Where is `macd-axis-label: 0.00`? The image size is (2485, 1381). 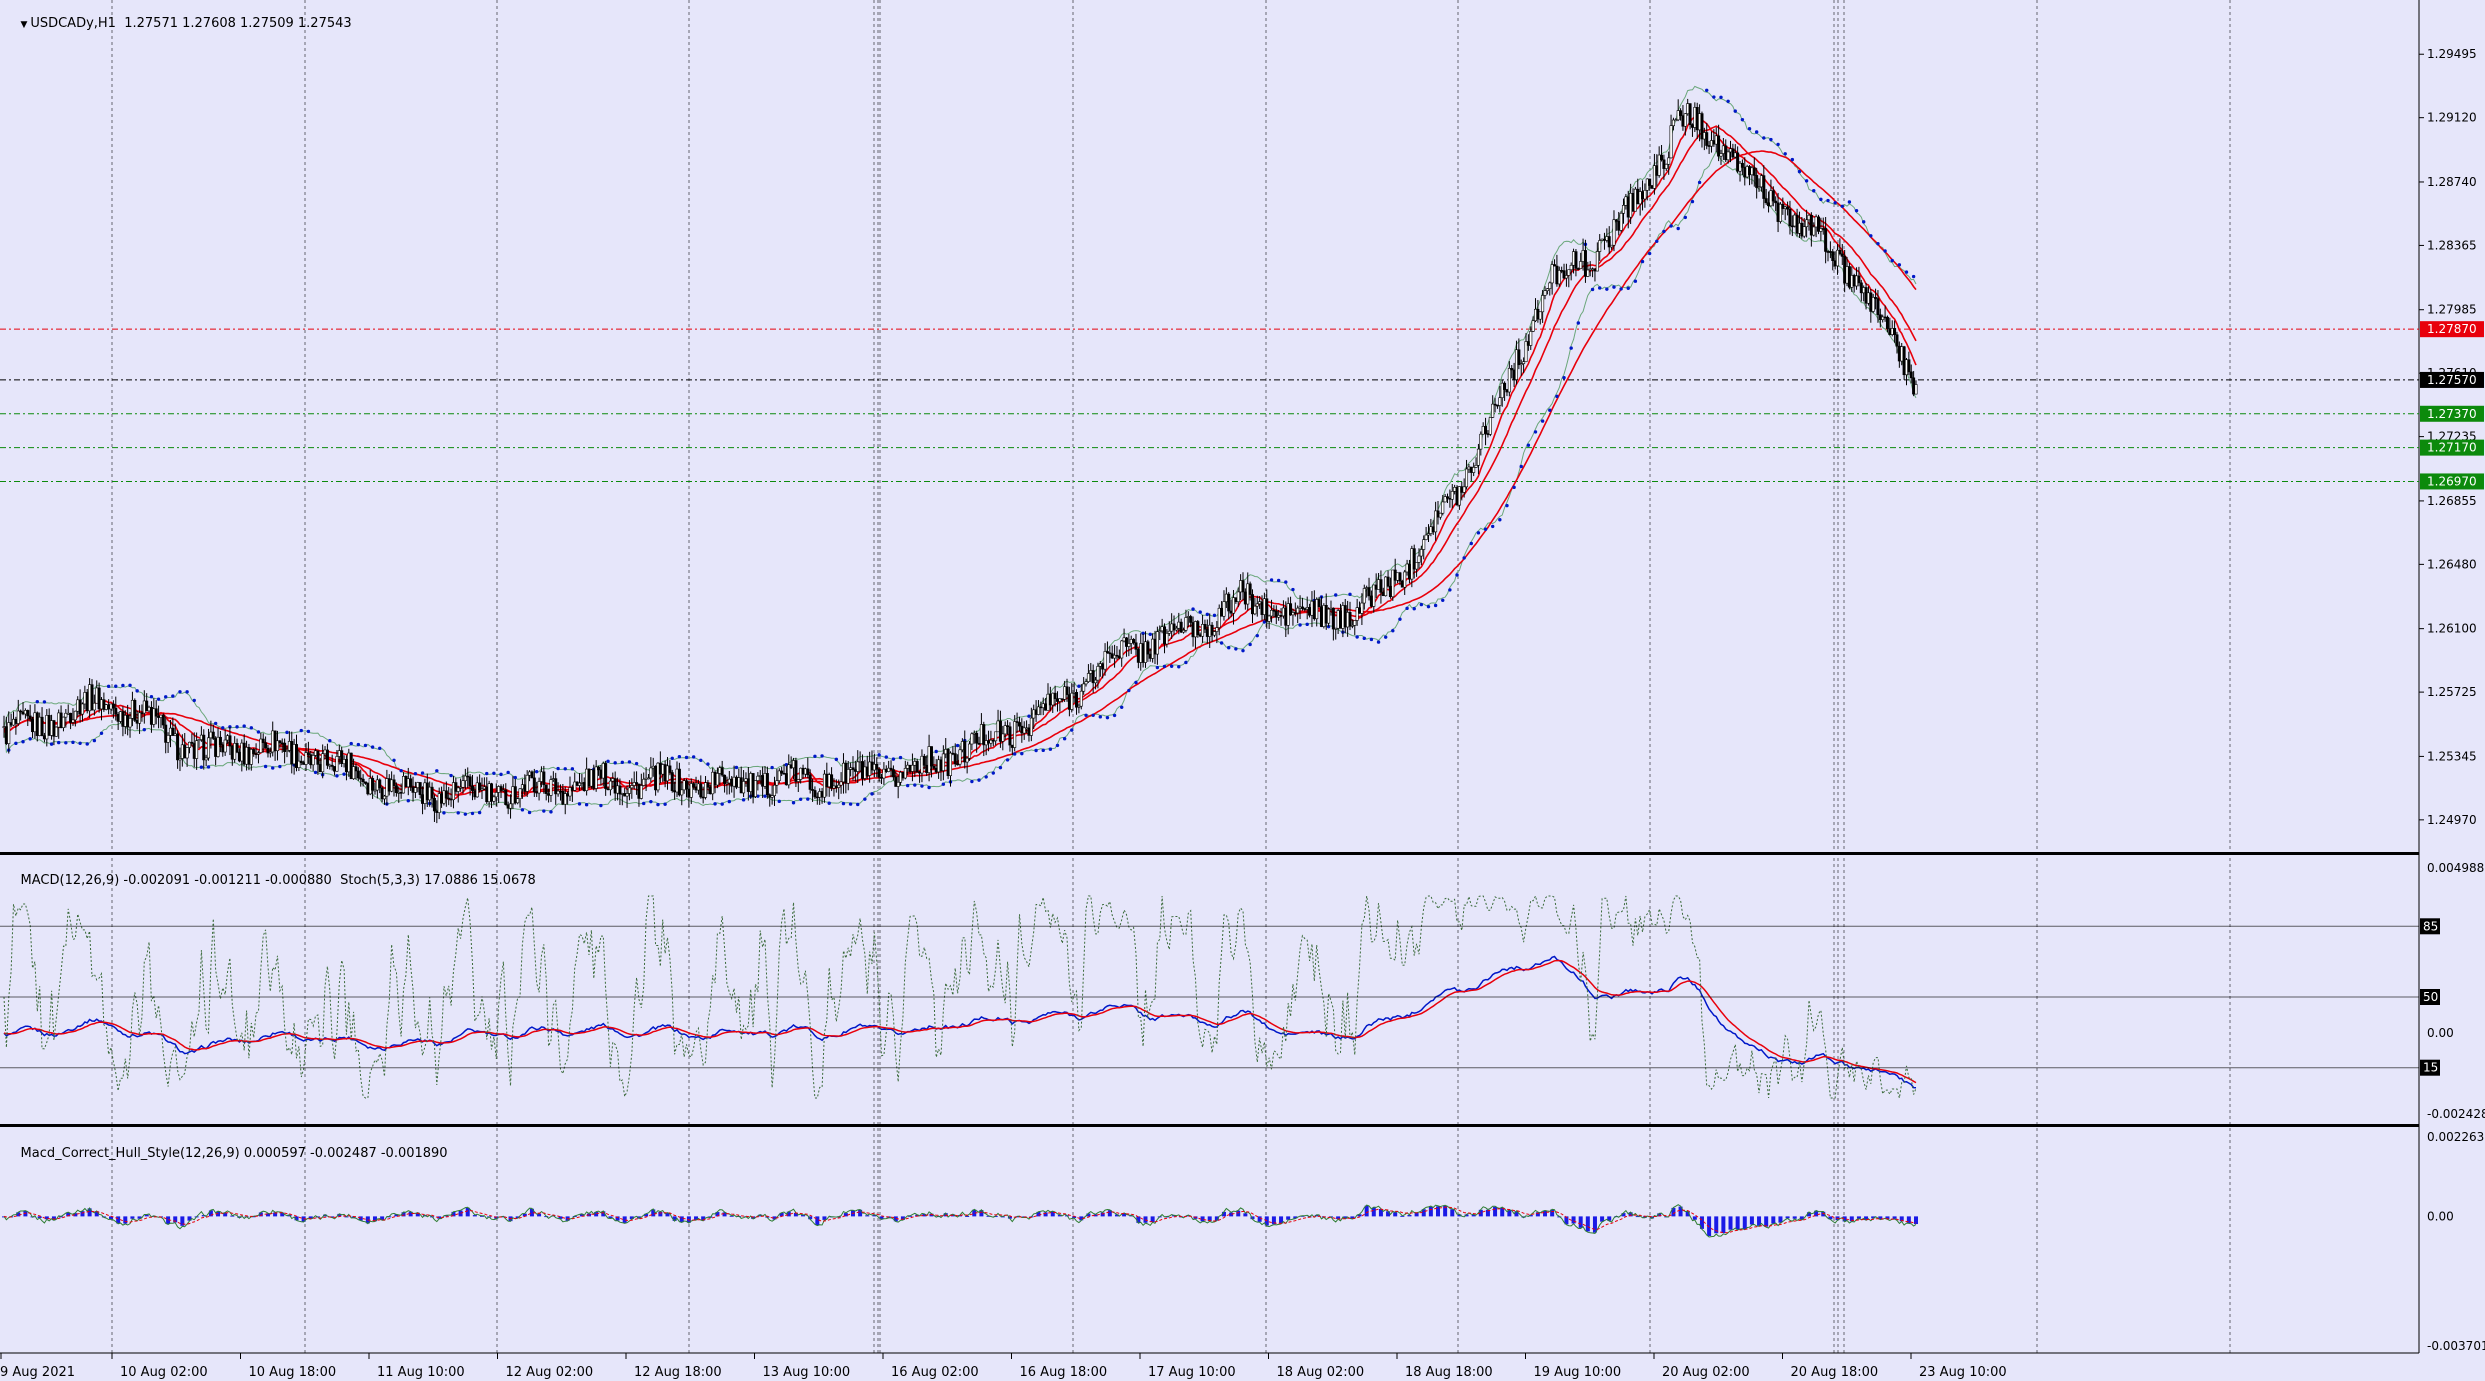
macd-axis-label: 0.00 is located at coordinates (2440, 1033).